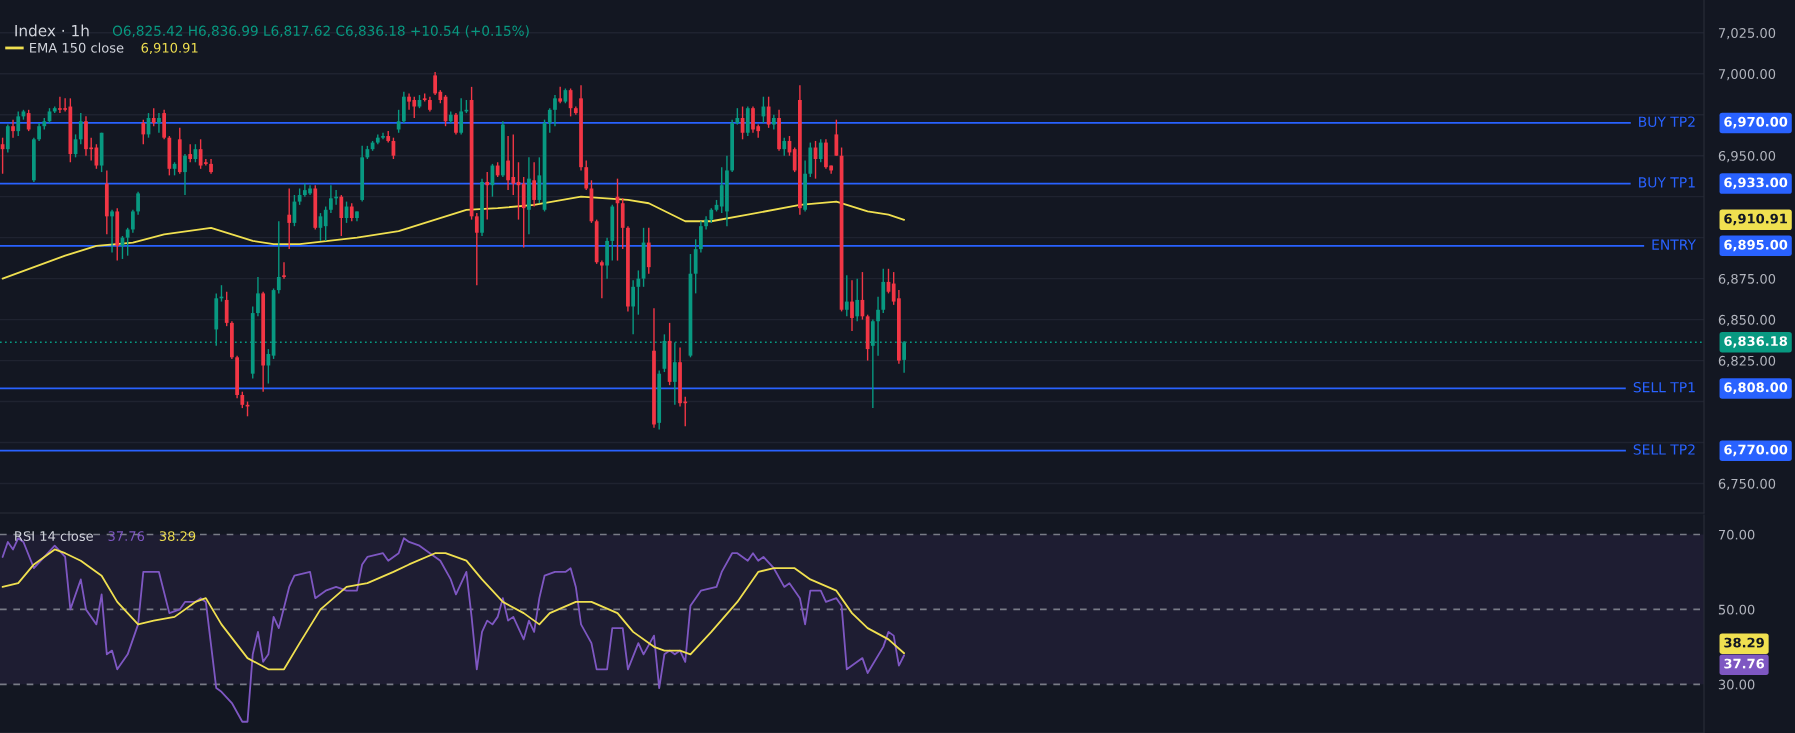 The height and width of the screenshot is (733, 1795). I want to click on ref-line-label: ENTRY, so click(1674, 244).